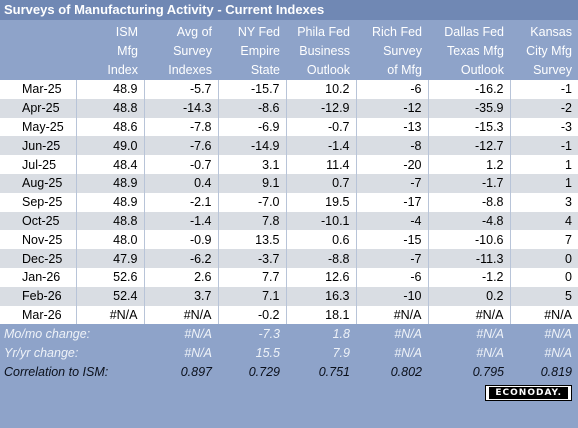 The height and width of the screenshot is (428, 578). Describe the element at coordinates (391, 127) in the screenshot. I see `table-cell: -13` at that location.